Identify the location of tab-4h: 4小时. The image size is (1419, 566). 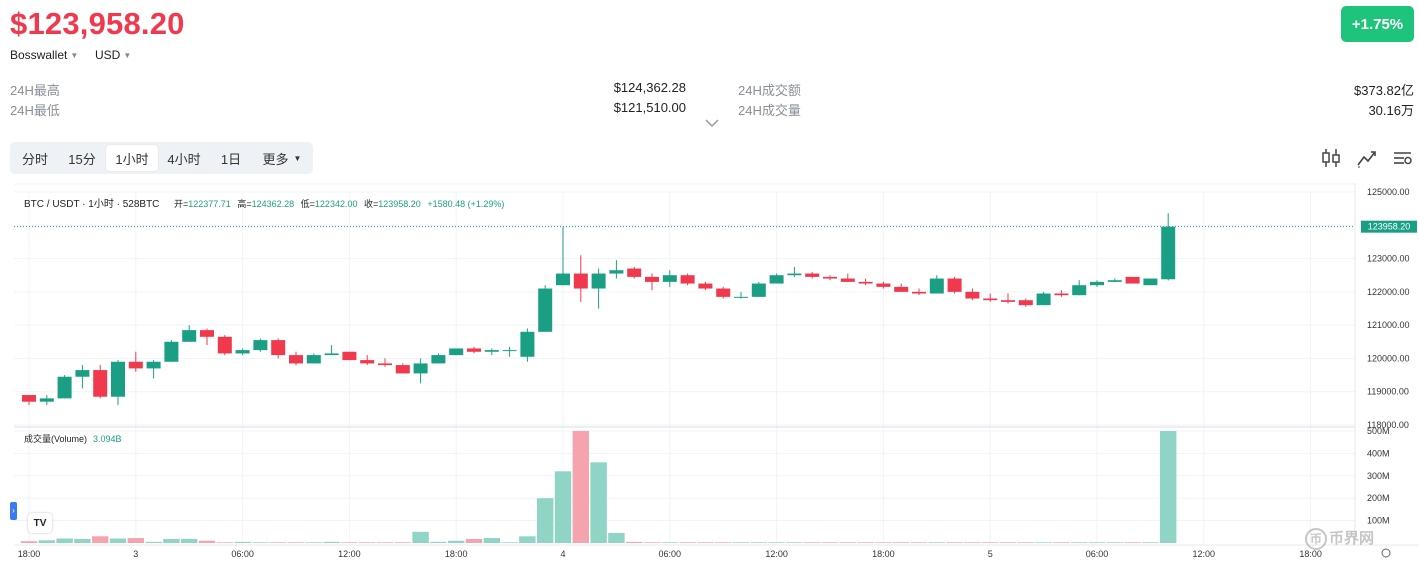
(184, 159).